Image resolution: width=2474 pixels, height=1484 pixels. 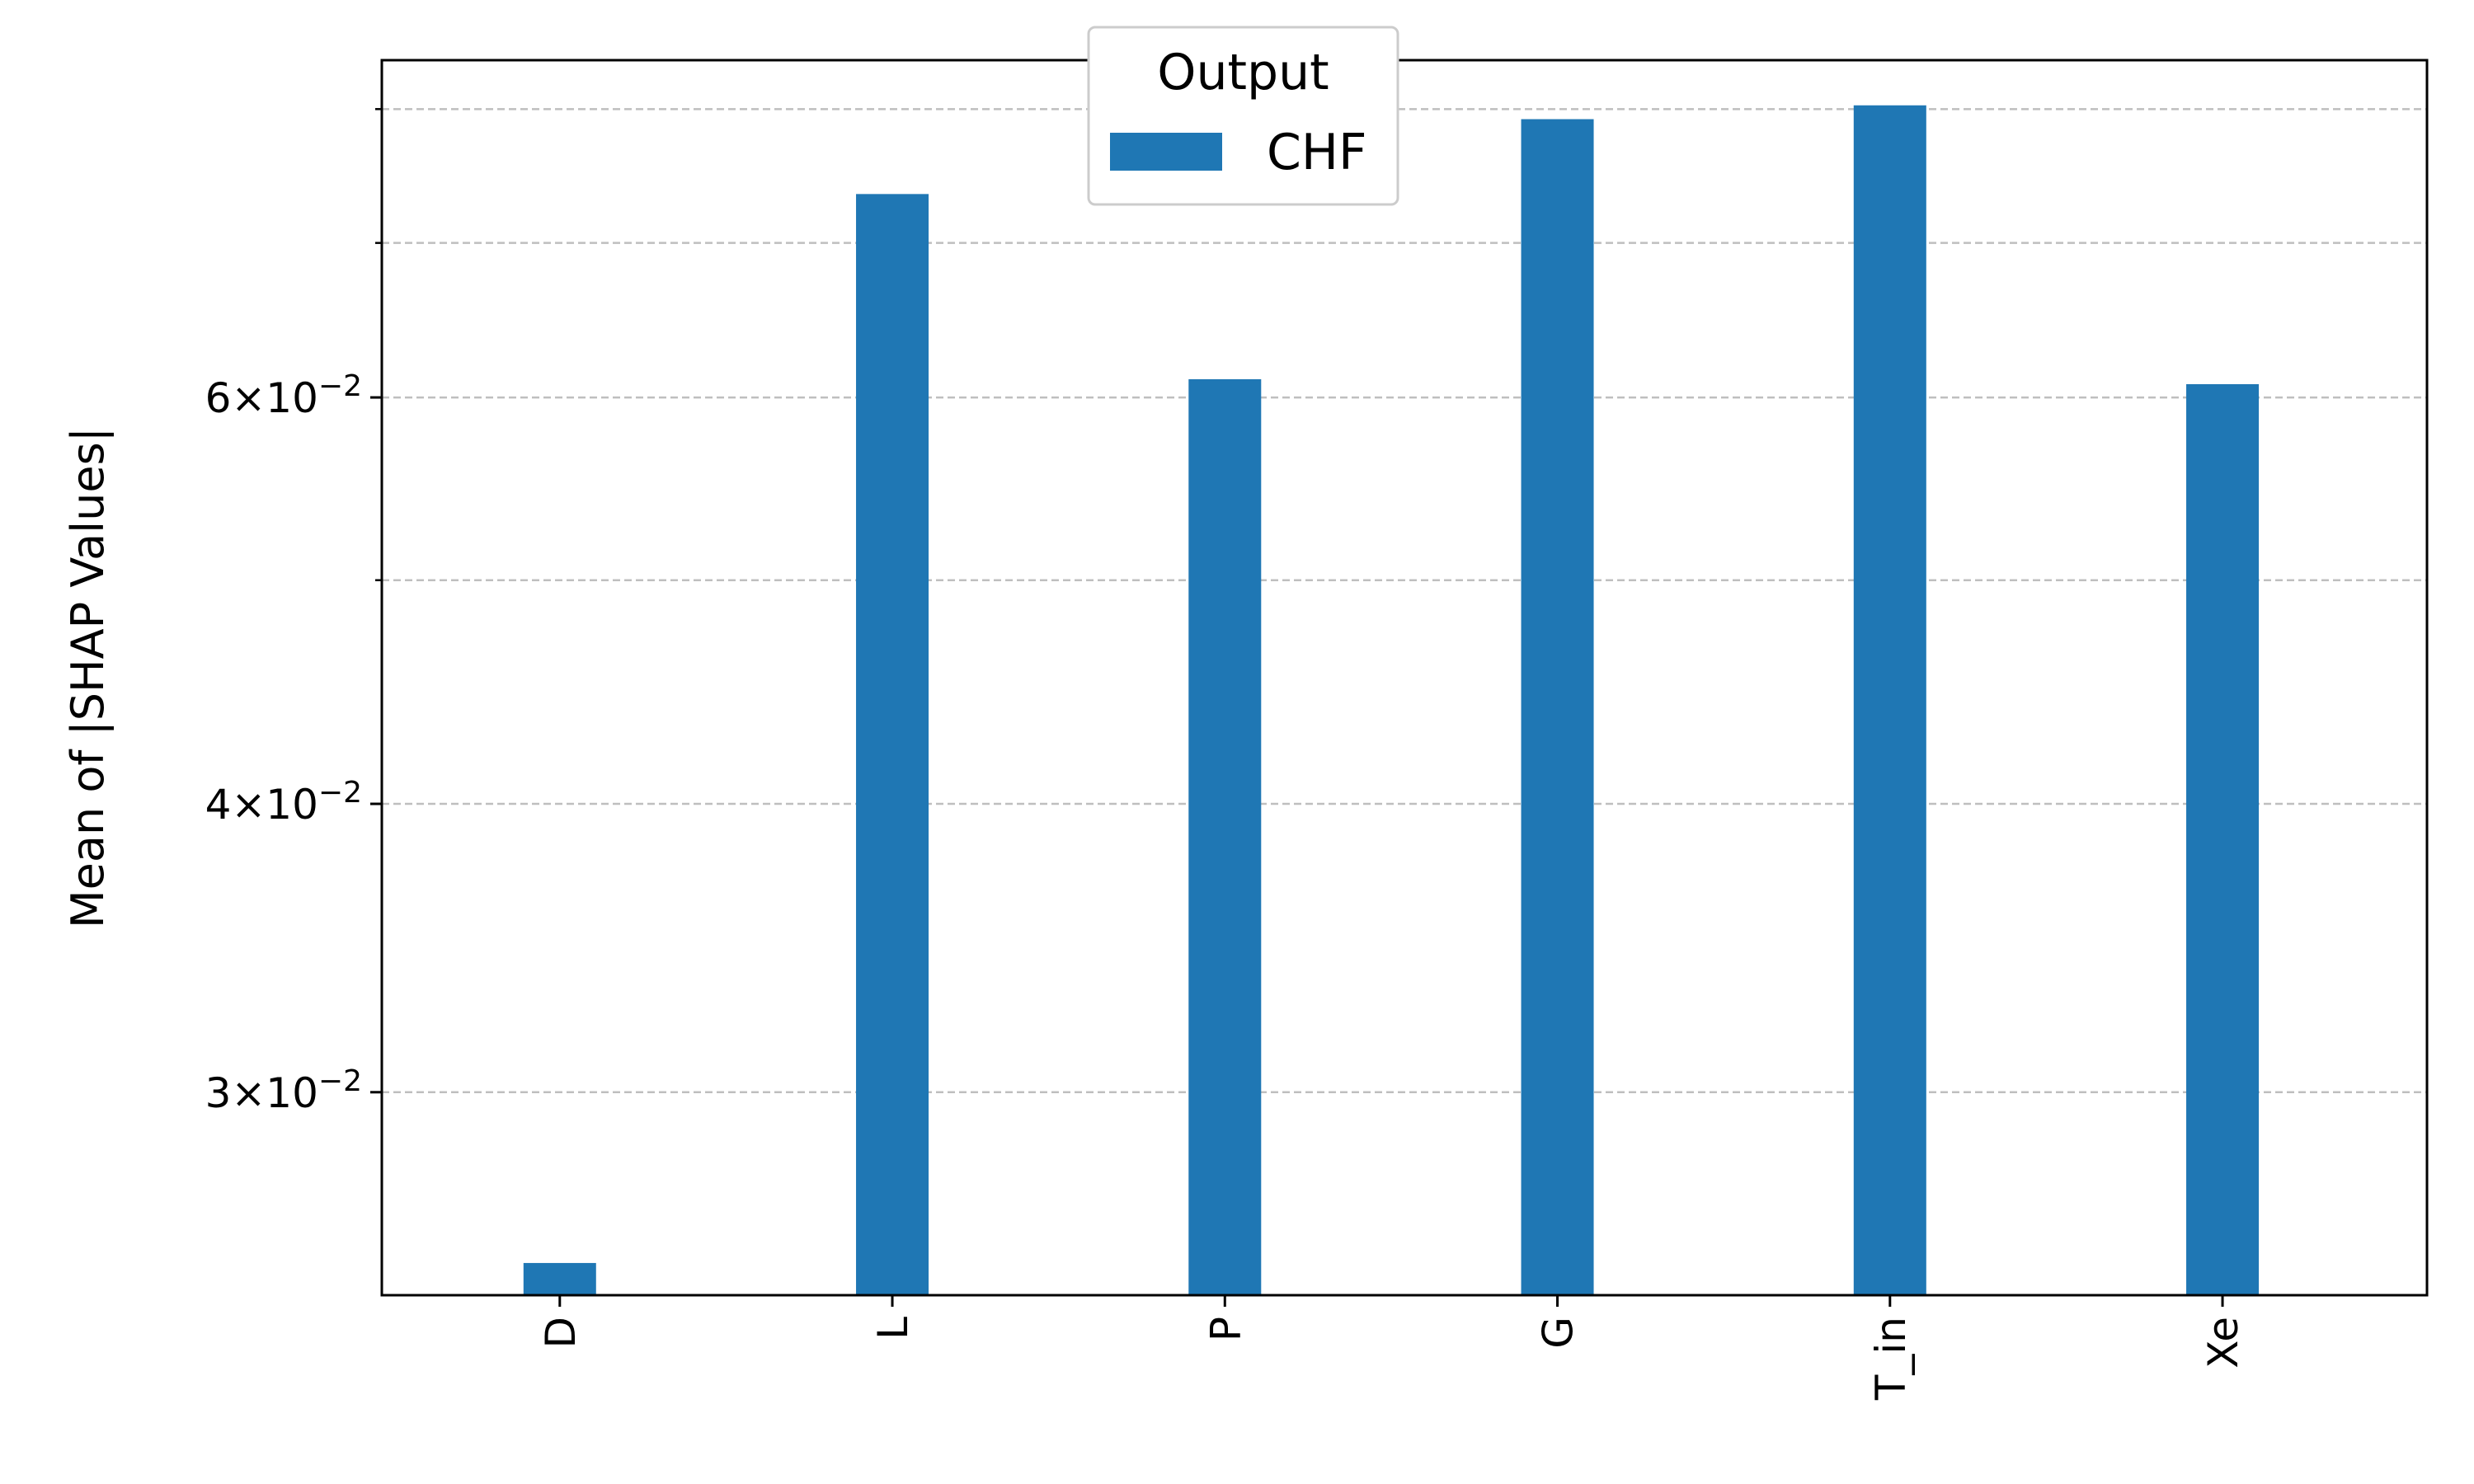 I want to click on bar-xe, so click(x=2223, y=839).